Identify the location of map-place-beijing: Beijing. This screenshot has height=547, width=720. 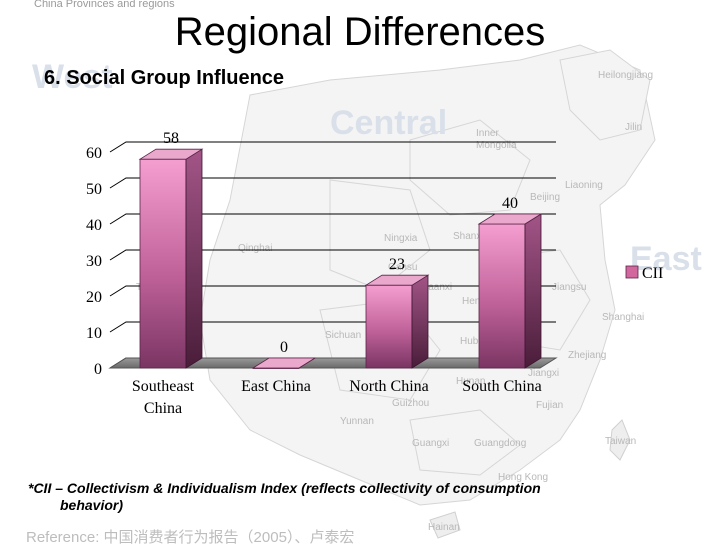
(545, 197).